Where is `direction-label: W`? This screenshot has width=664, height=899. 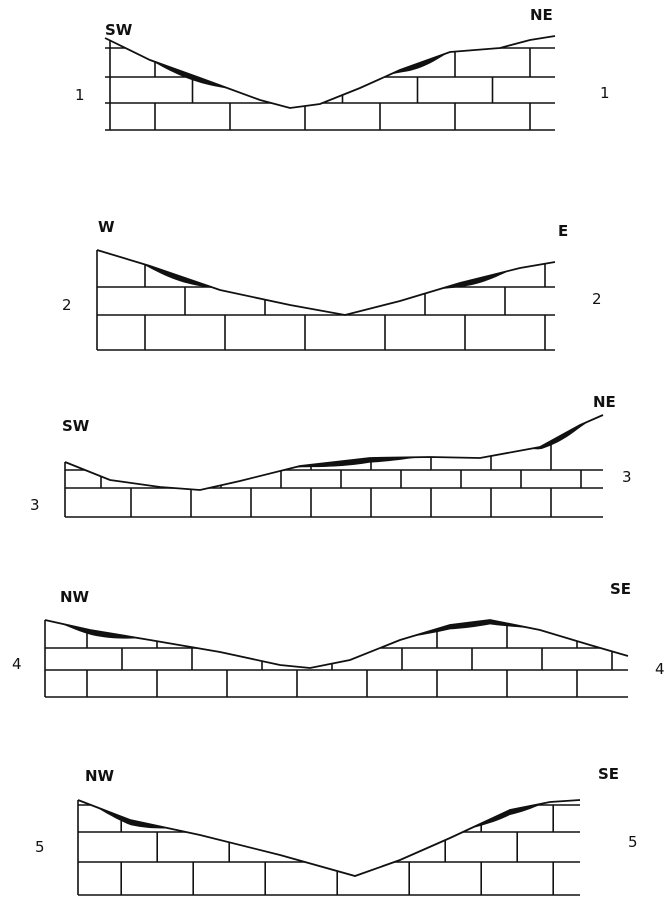
direction-label: W is located at coordinates (106, 227).